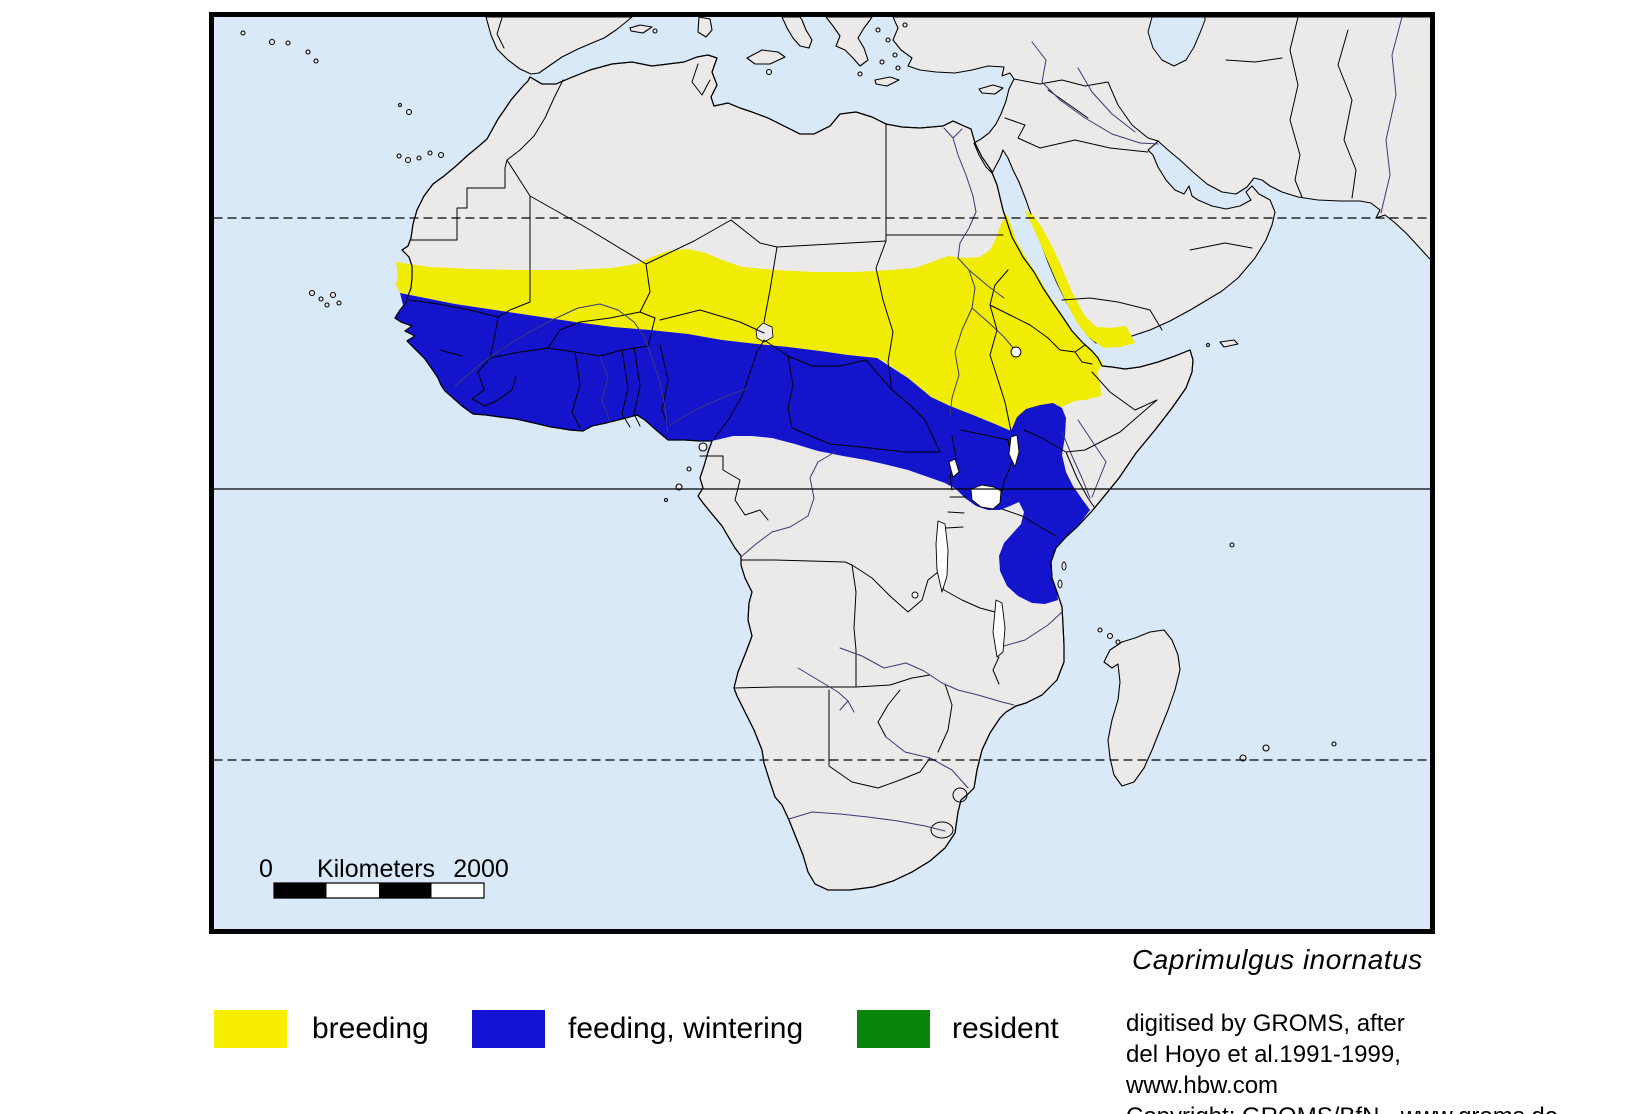  I want to click on cyprus, so click(991, 89).